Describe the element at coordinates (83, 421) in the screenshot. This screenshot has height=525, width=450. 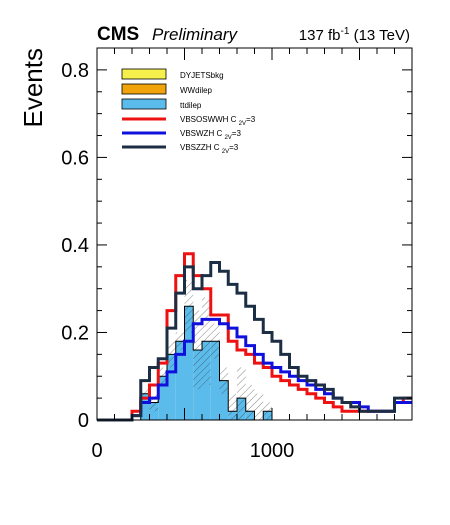
I see `y-tick-label: 0` at that location.